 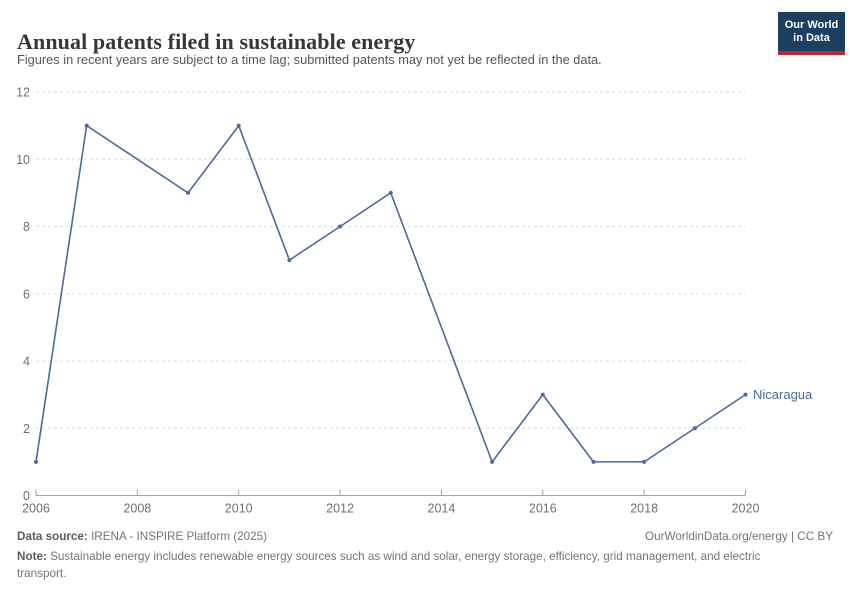 I want to click on y-tick-label: 0, so click(x=26, y=496).